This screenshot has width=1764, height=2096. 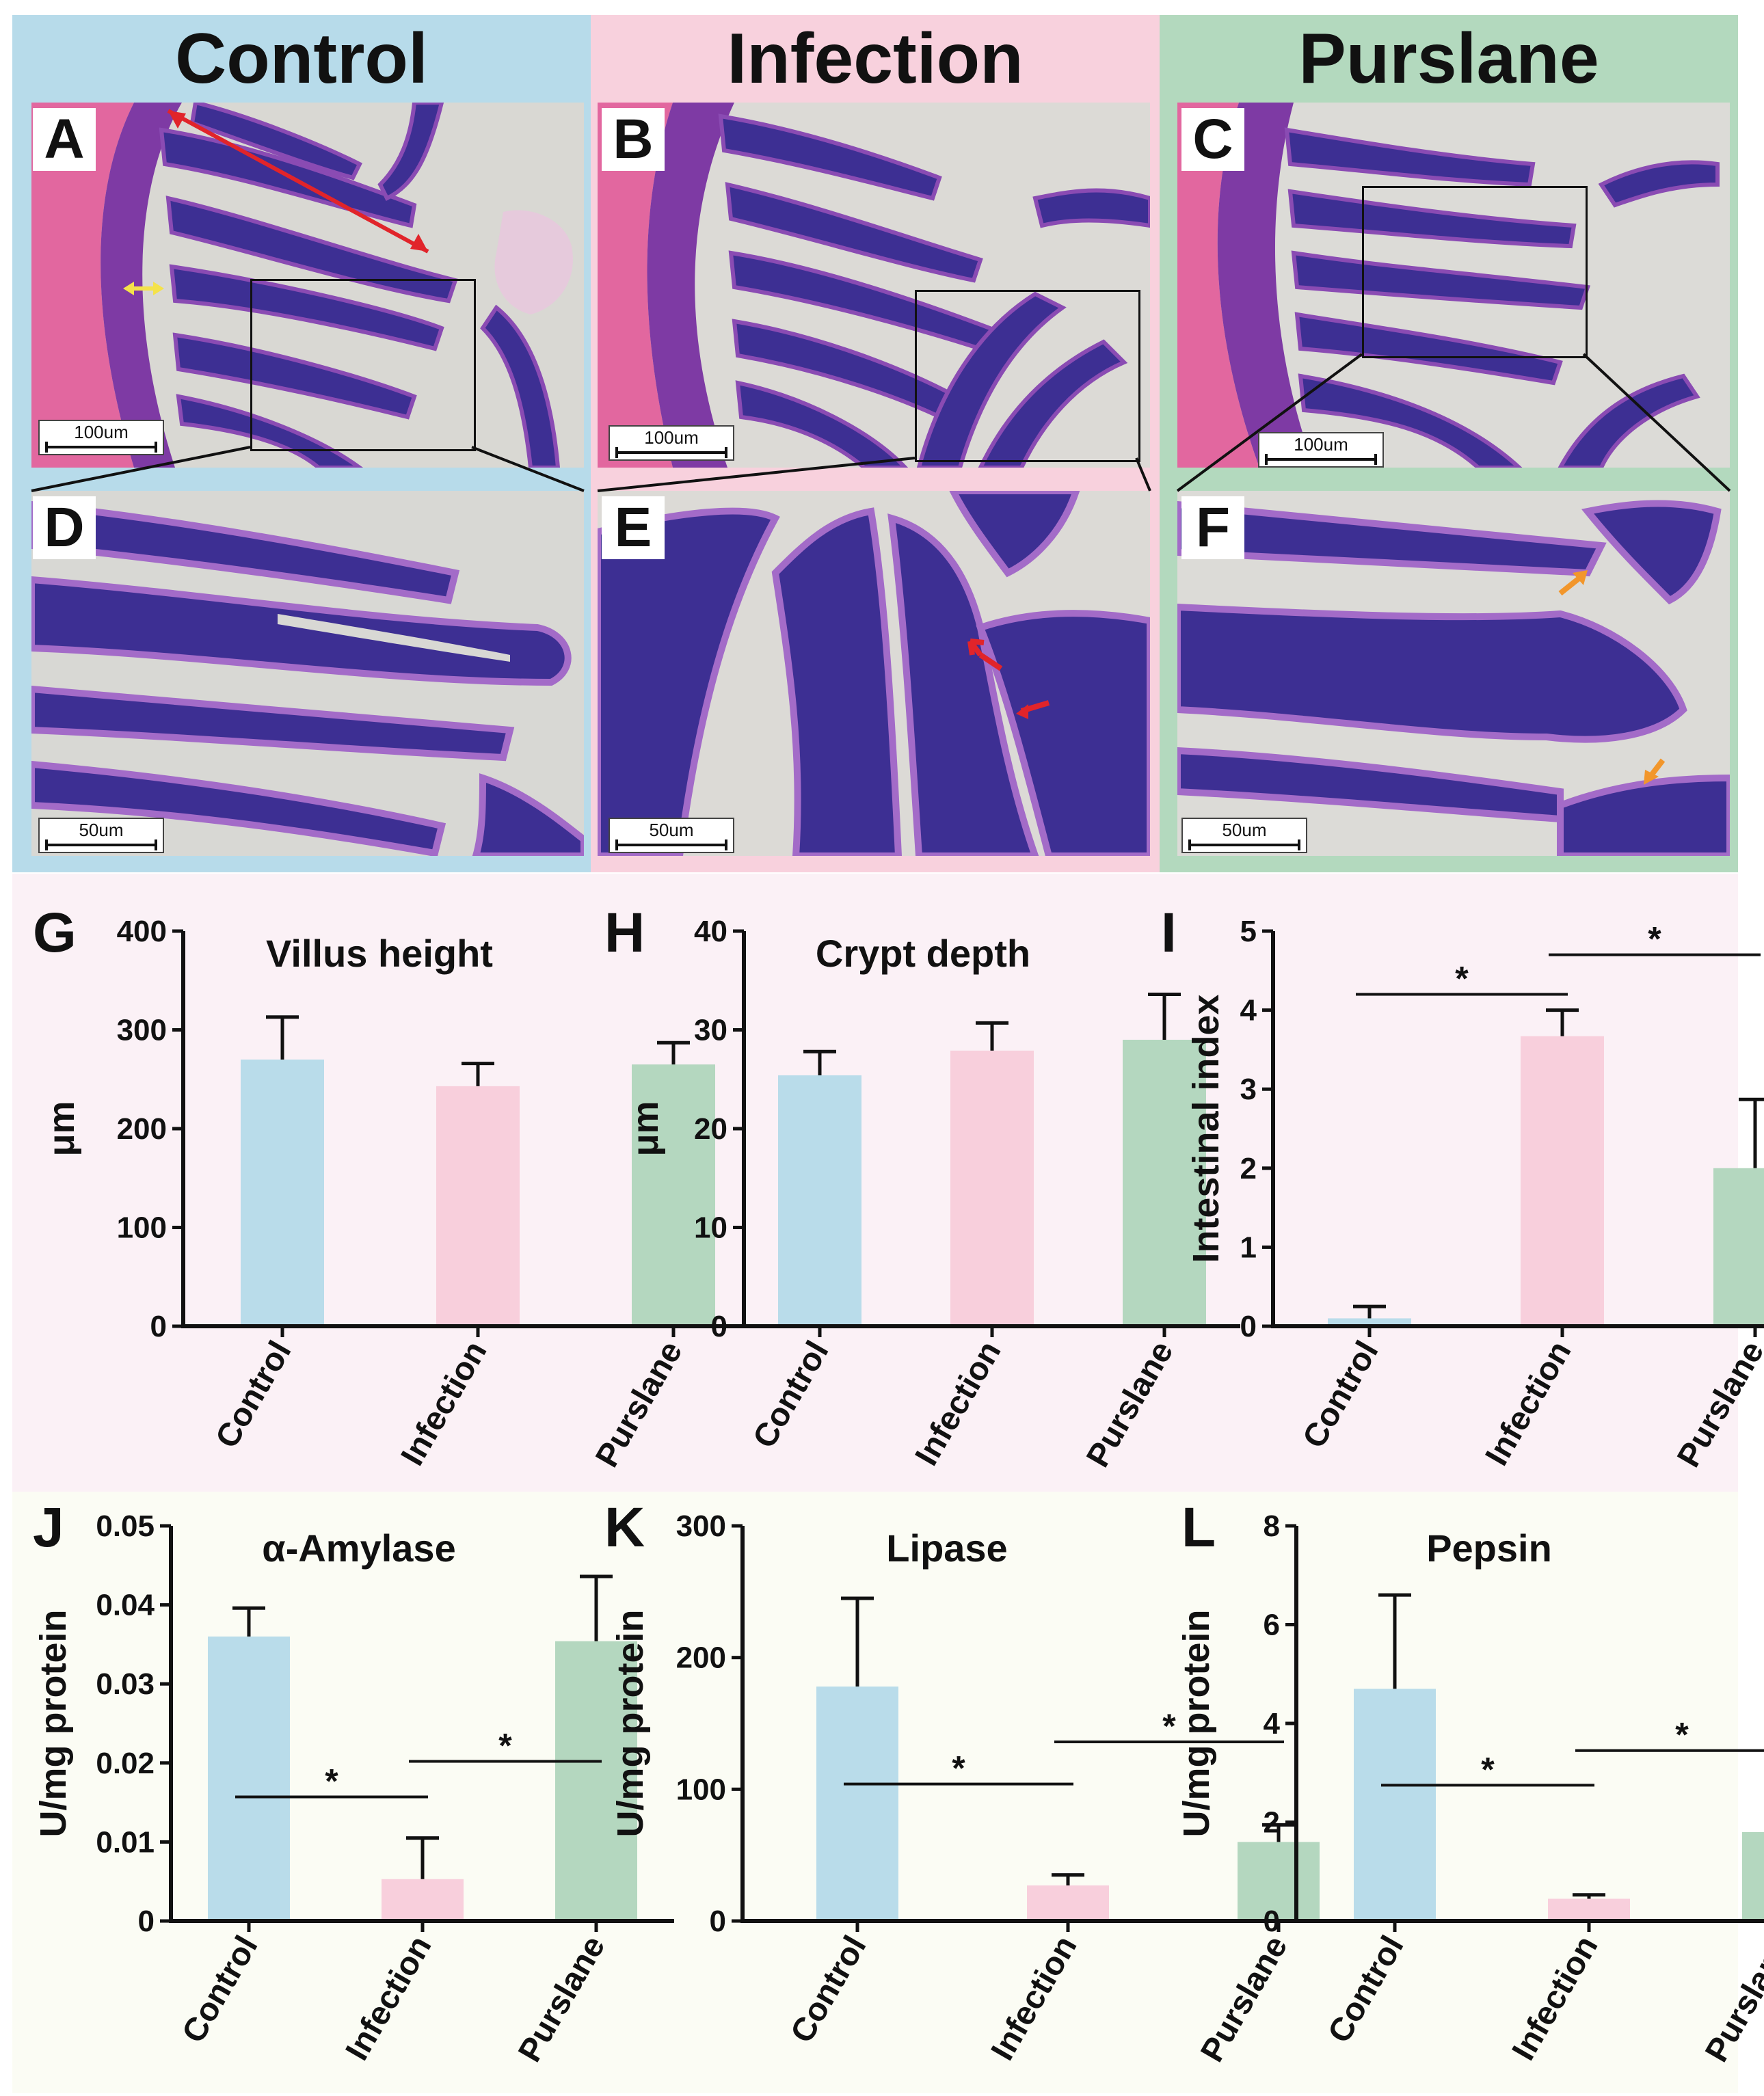 What do you see at coordinates (307, 673) in the screenshot?
I see `micrograph-d` at bounding box center [307, 673].